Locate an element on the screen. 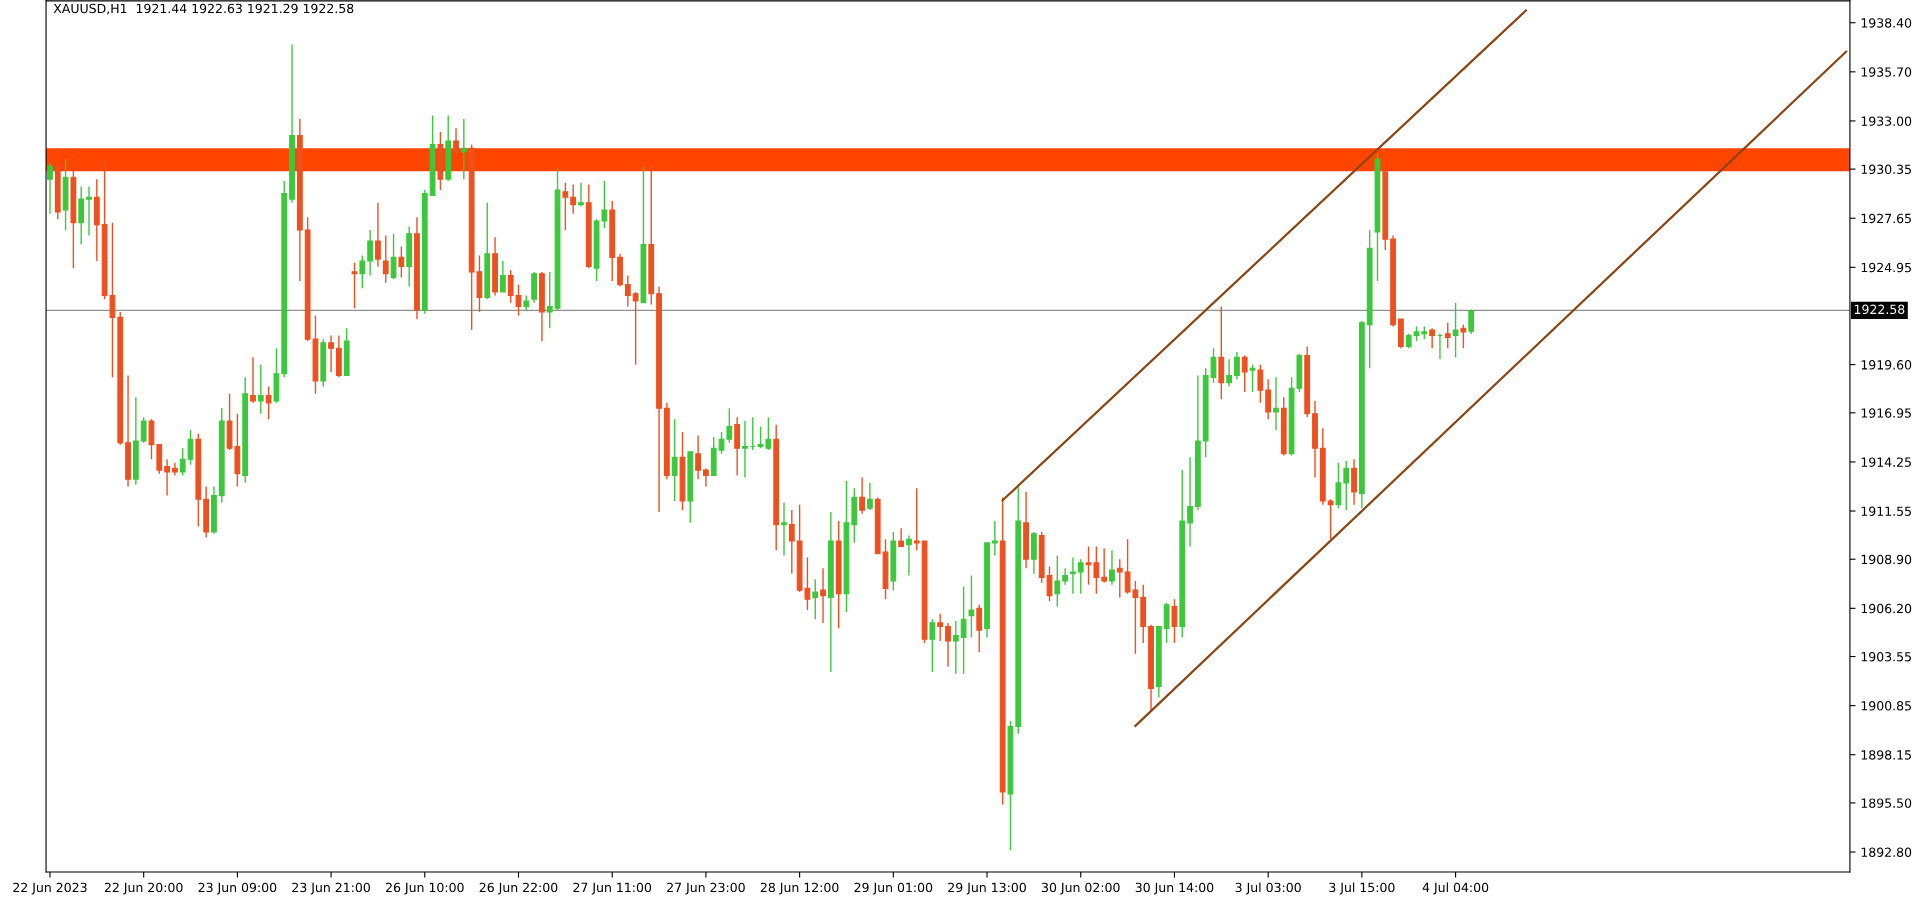 This screenshot has width=1919, height=899. y-tick-label: 1892.80 is located at coordinates (1886, 852).